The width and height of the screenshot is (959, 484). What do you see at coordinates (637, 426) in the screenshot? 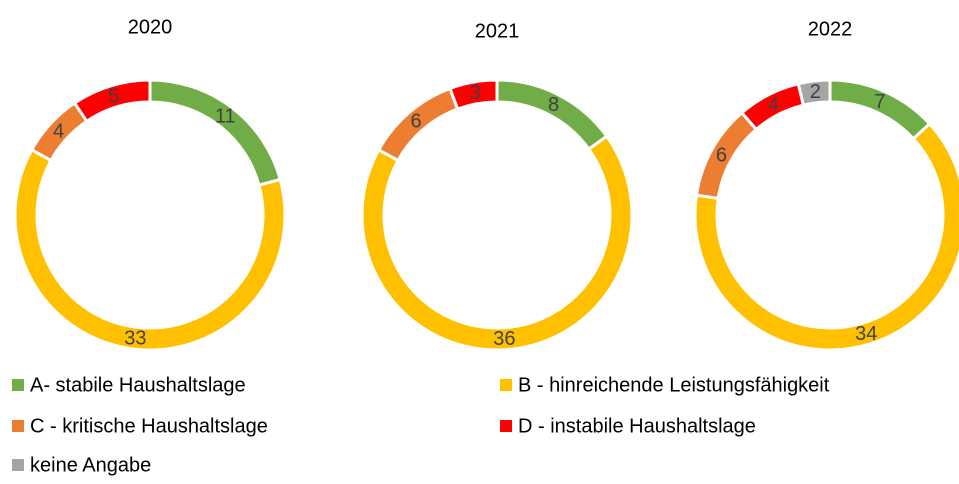
I see `legend-label: D - instabile Haushaltslage` at bounding box center [637, 426].